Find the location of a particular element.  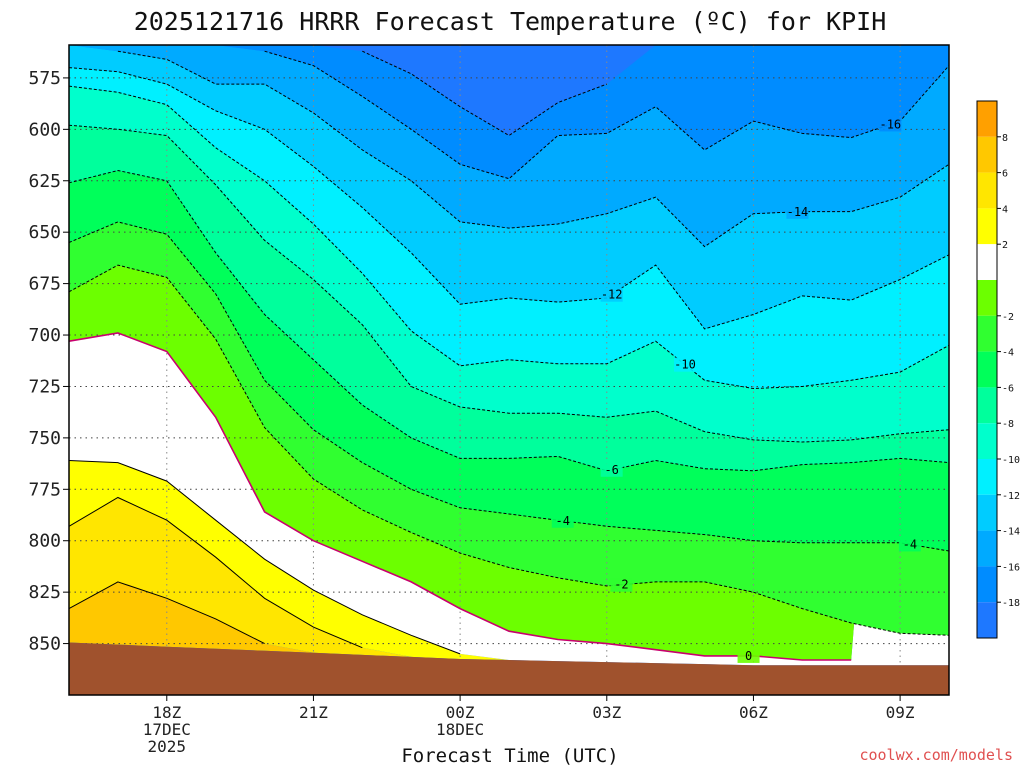

isotherm-label: -4 is located at coordinates (563, 521).